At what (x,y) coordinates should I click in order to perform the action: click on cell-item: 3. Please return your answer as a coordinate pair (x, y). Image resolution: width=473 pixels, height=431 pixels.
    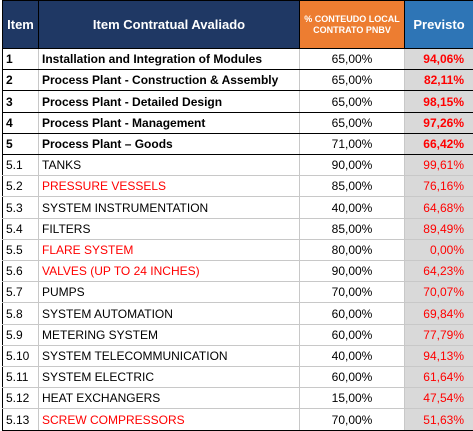
    Looking at the image, I should click on (21, 101).